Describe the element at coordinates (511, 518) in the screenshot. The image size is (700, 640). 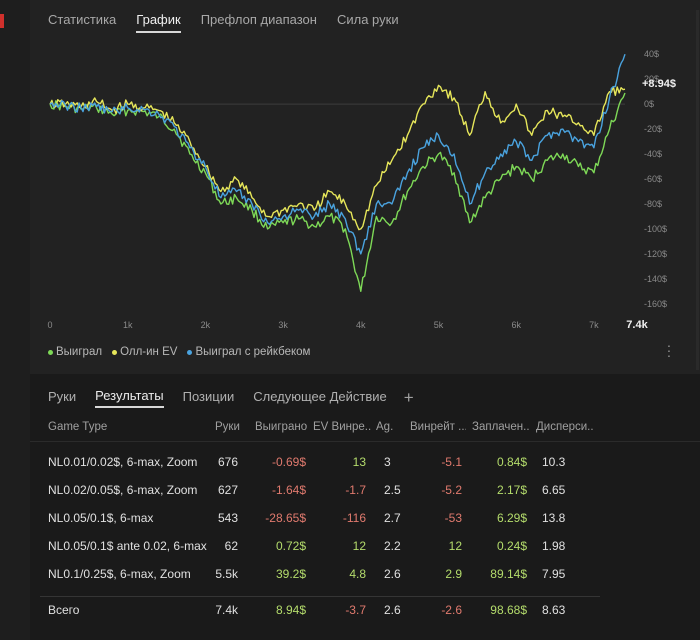
I see `cell-paid: 6.29$` at that location.